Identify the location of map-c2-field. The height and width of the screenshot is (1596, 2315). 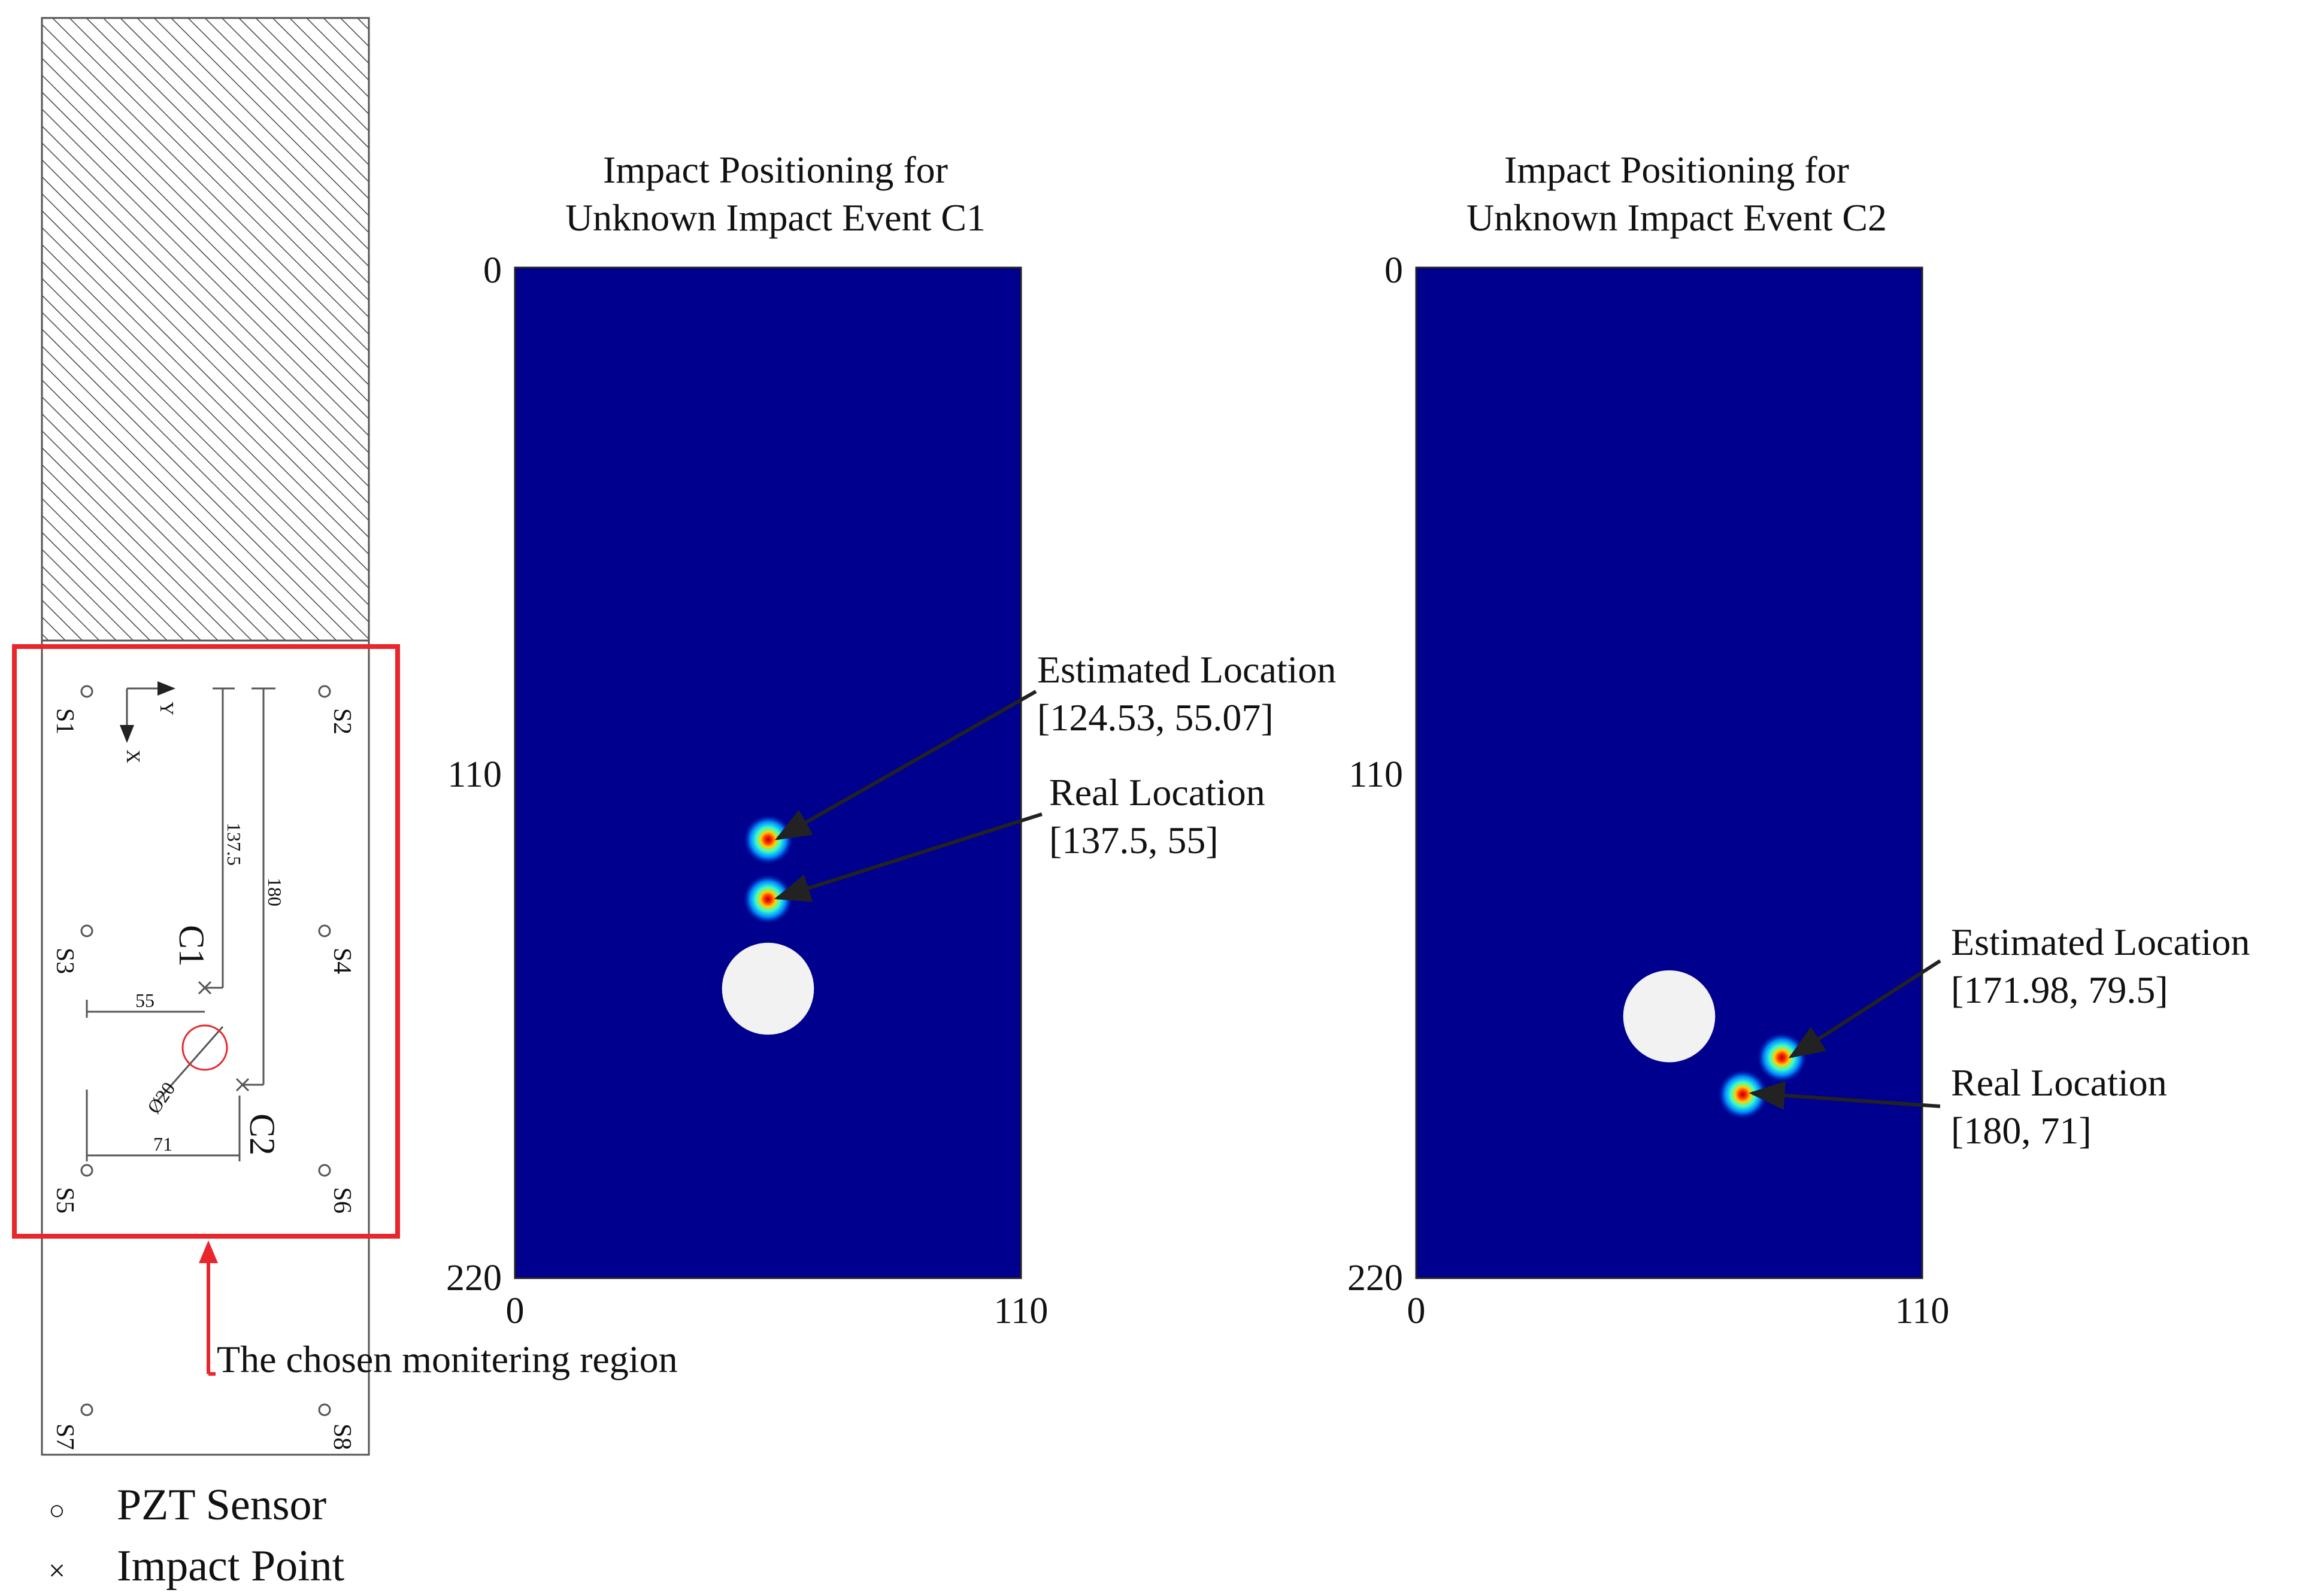
(1669, 772).